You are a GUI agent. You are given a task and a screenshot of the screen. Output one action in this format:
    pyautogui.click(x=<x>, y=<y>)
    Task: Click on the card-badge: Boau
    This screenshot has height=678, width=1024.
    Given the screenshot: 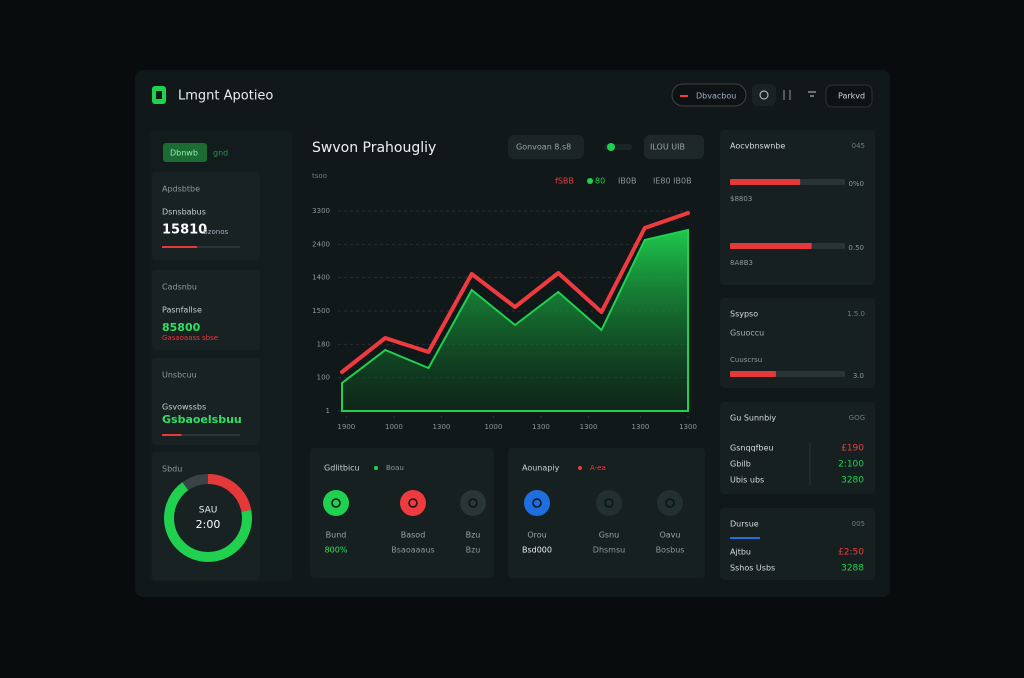 What is the action you would take?
    pyautogui.click(x=395, y=468)
    